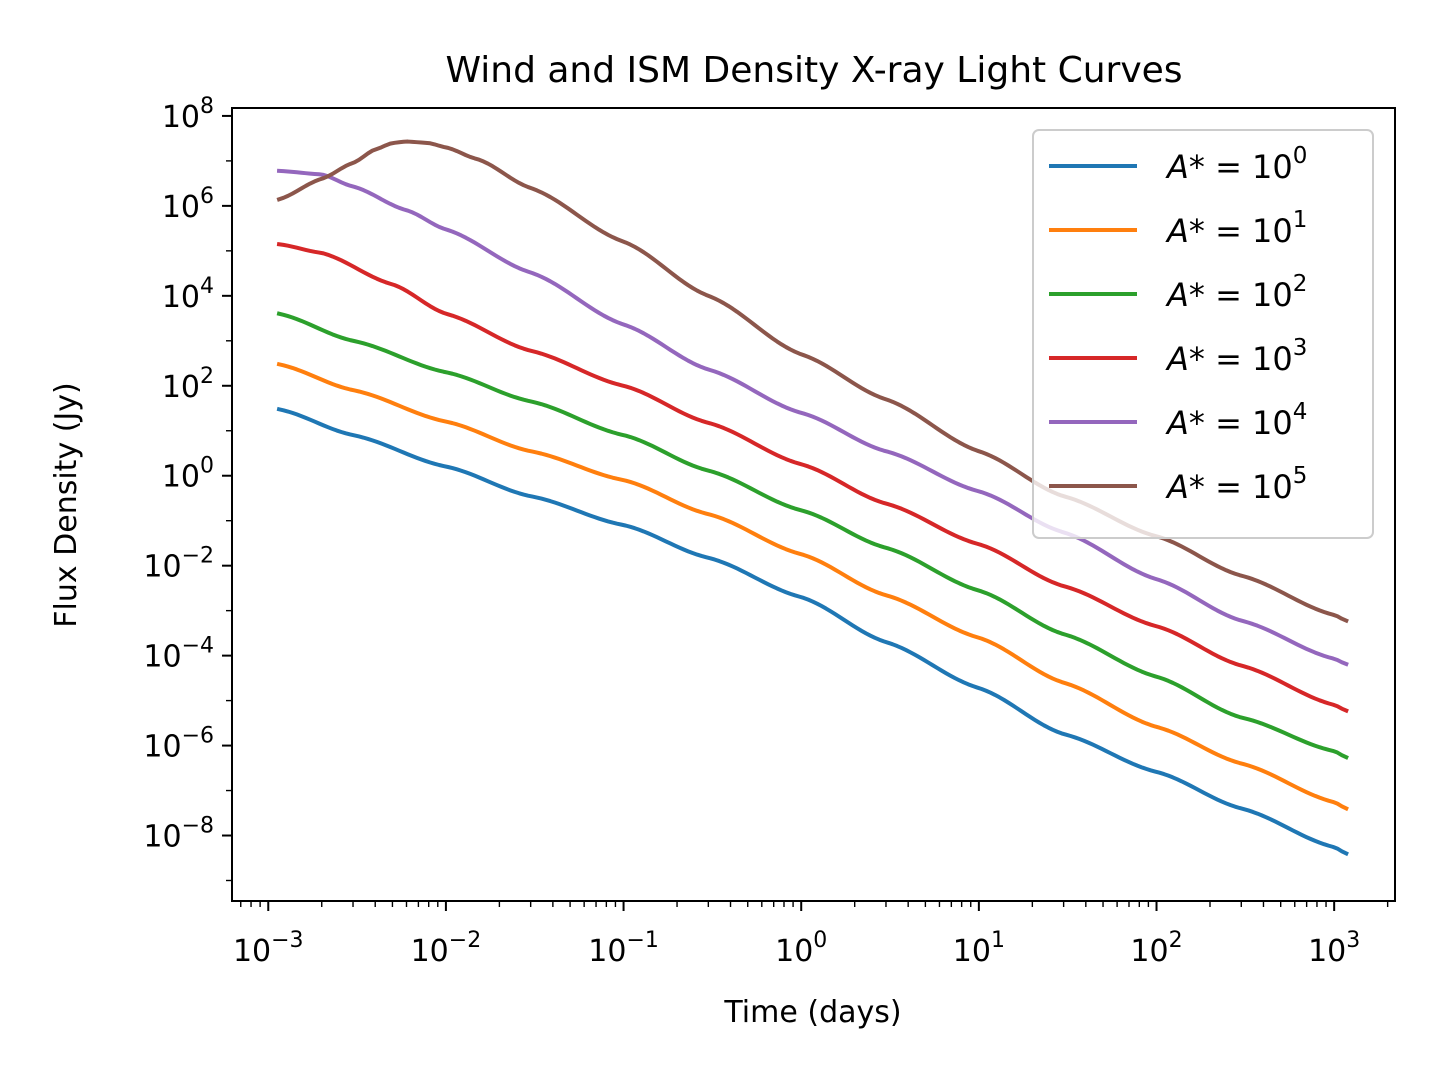 The width and height of the screenshot is (1440, 1080). What do you see at coordinates (178, 834) in the screenshot?
I see `y-tick-label: 10⁻⁸` at bounding box center [178, 834].